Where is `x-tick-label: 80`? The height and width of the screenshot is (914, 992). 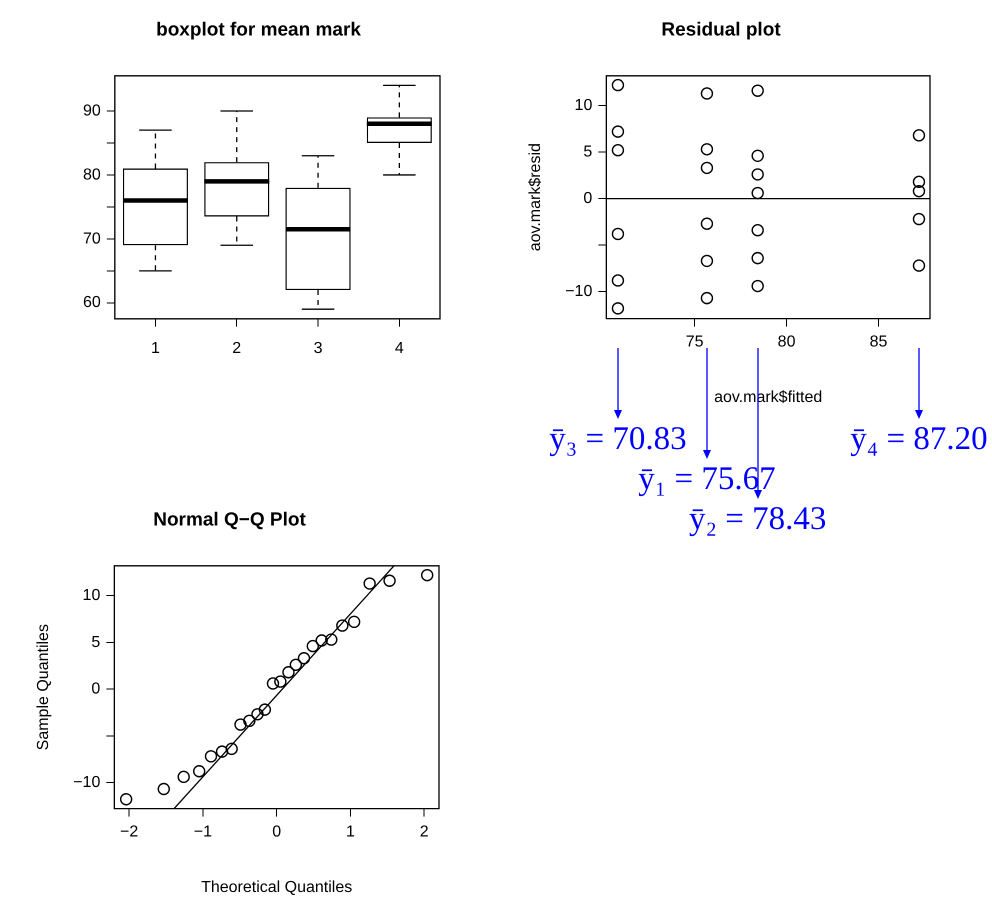
x-tick-label: 80 is located at coordinates (787, 342).